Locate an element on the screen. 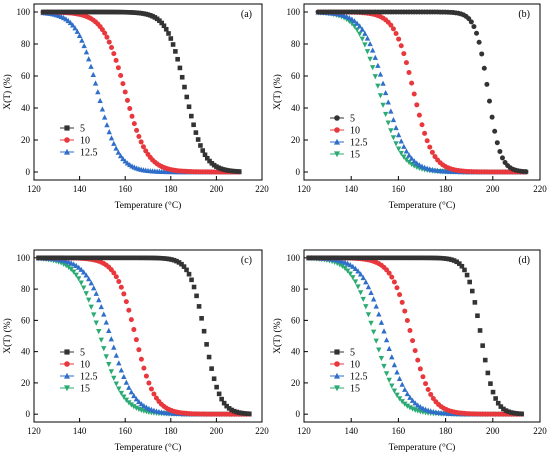 This screenshot has width=550, height=461. legend-label: 15 is located at coordinates (355, 389).